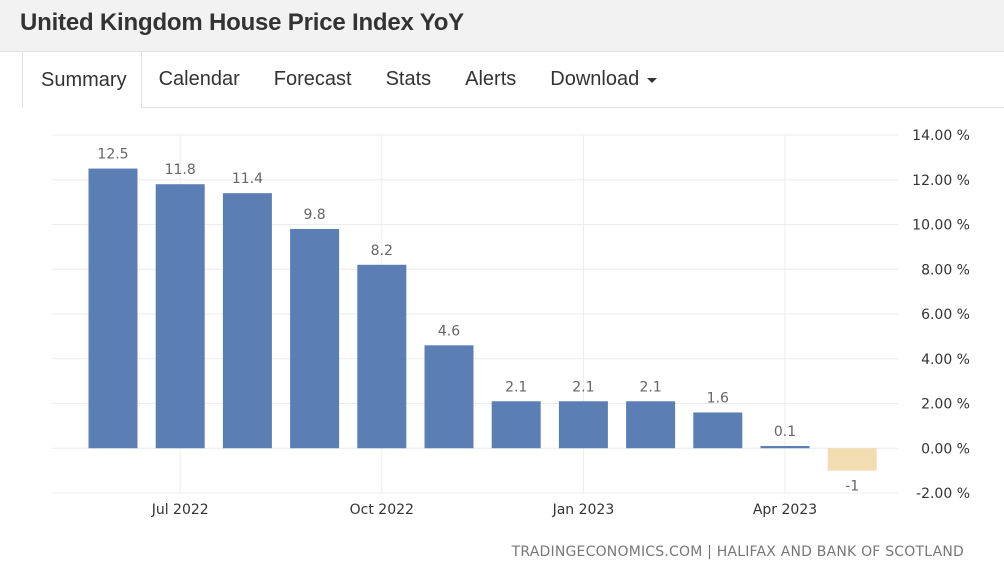 The height and width of the screenshot is (564, 1004). I want to click on data-label: 12.5, so click(112, 155).